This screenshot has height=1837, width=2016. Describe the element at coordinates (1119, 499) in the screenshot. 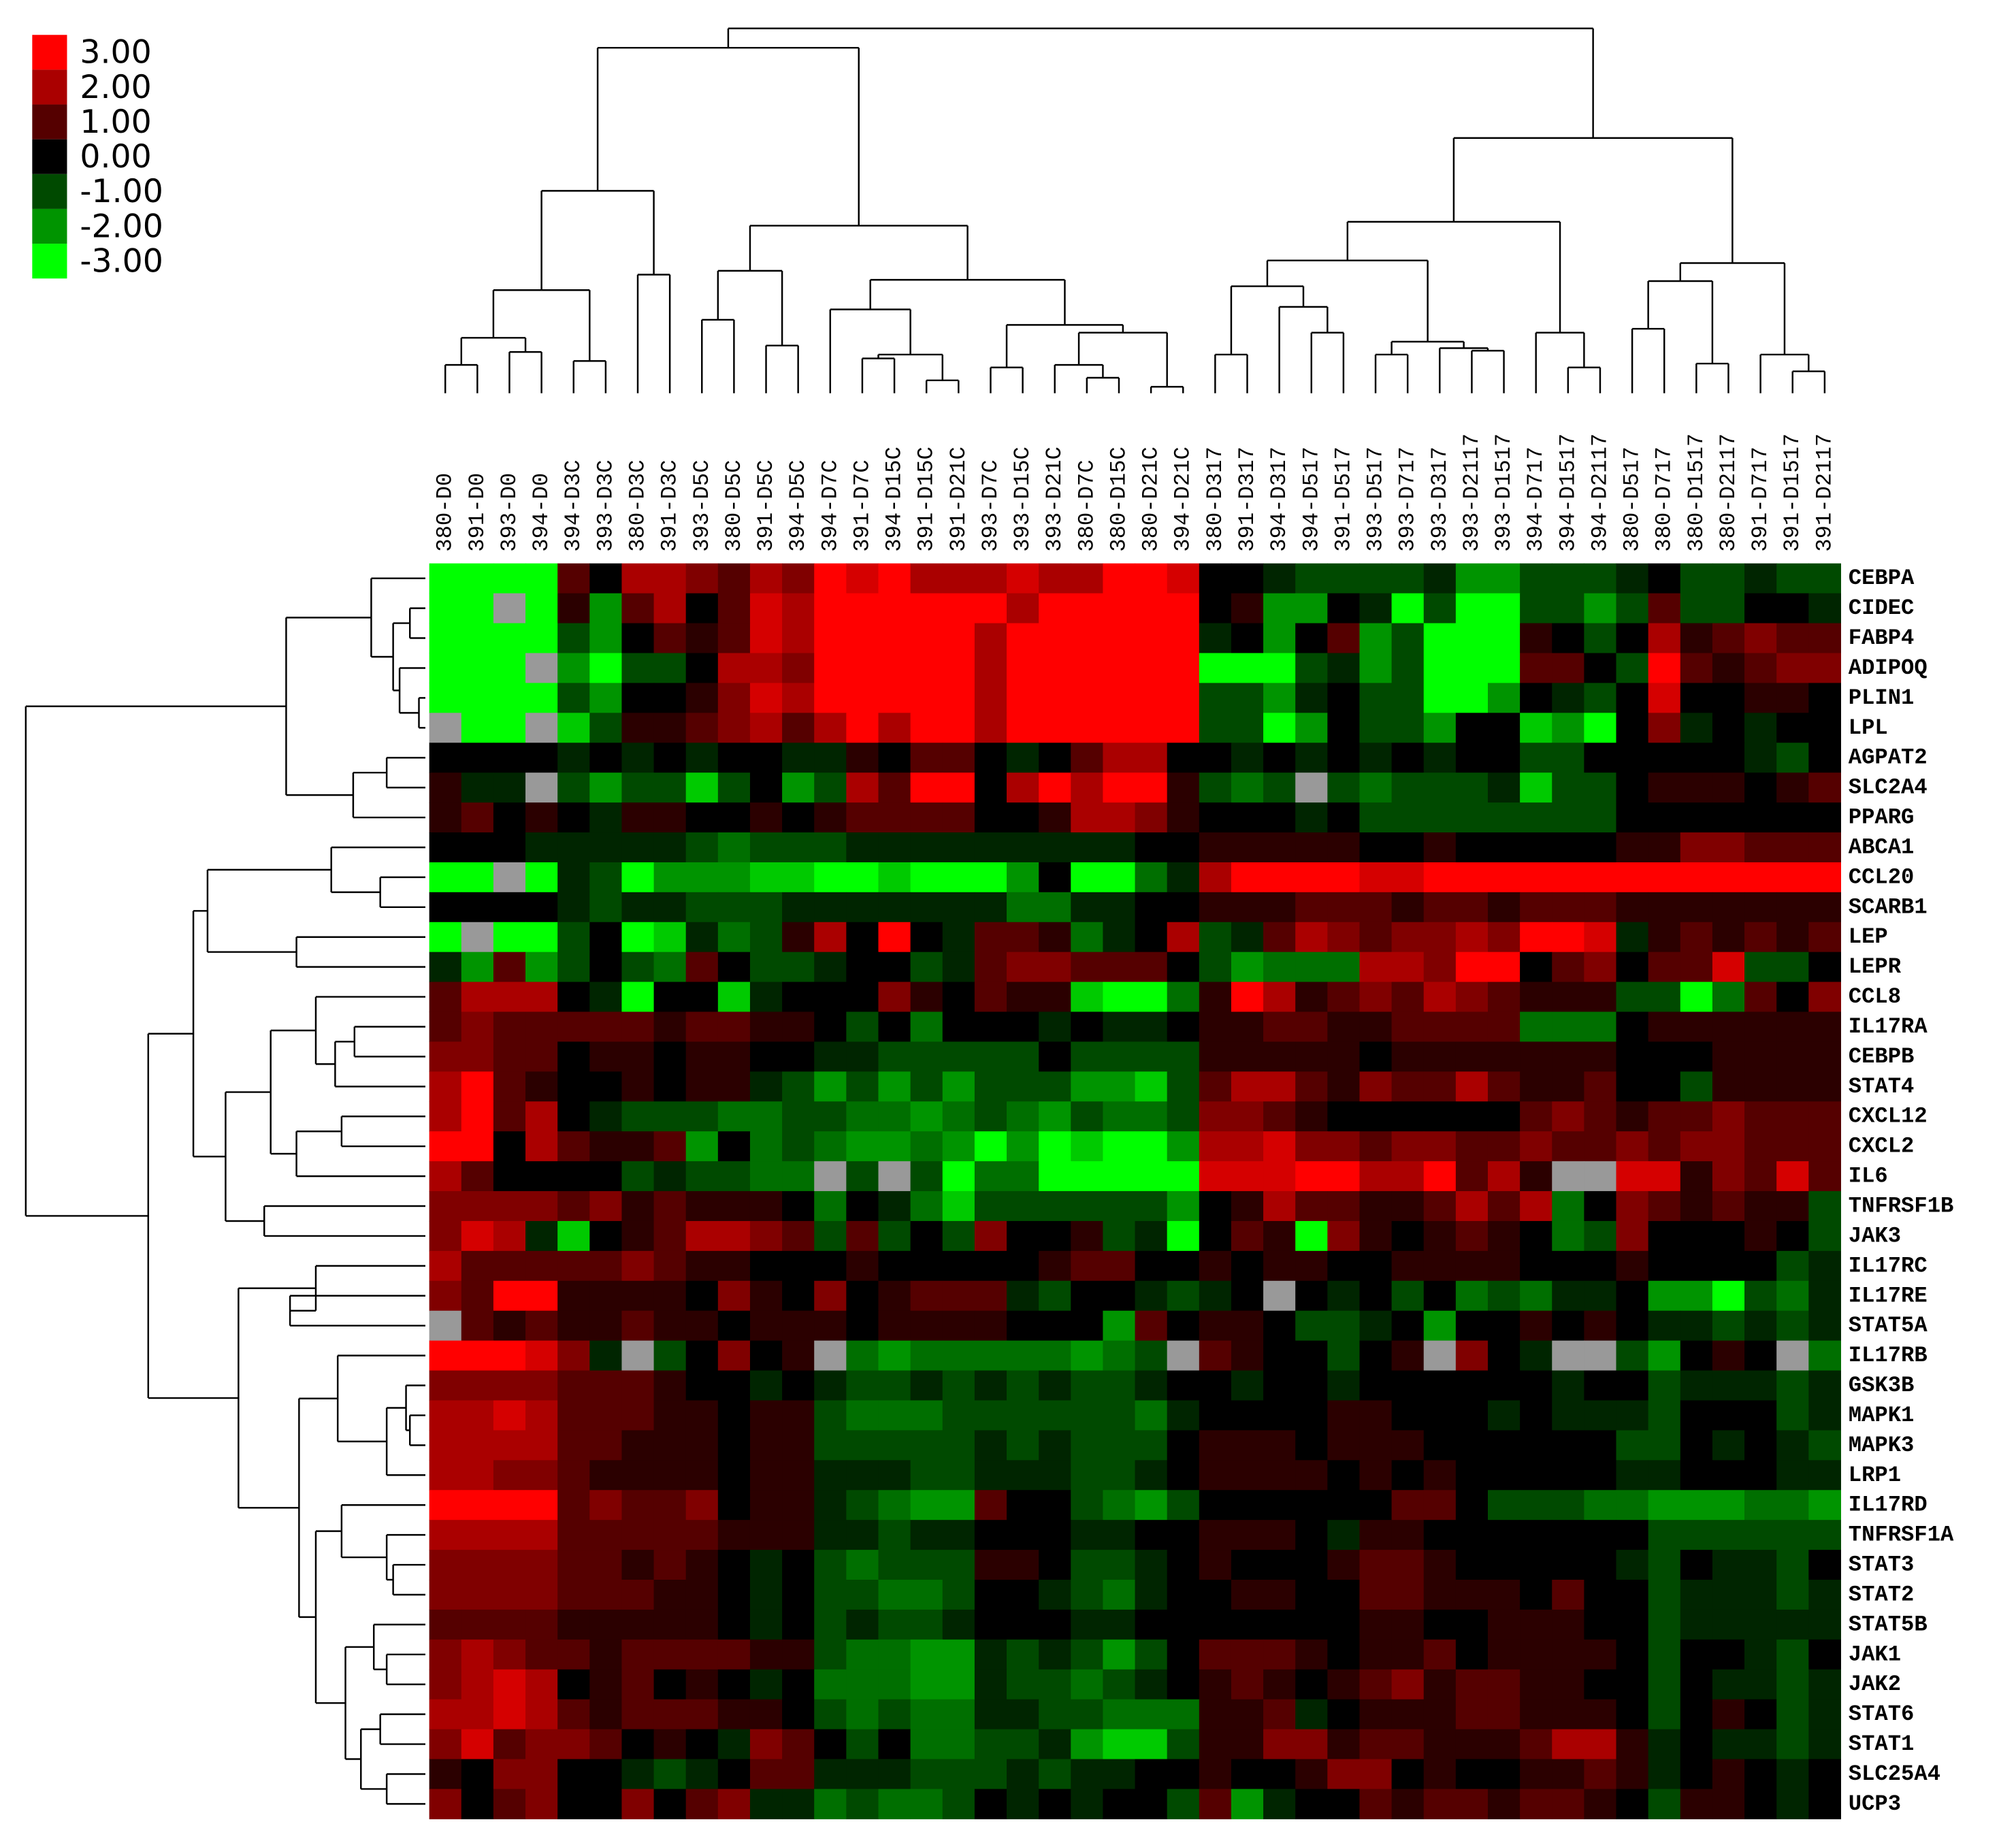

I see `column-label: 380-D15C` at that location.